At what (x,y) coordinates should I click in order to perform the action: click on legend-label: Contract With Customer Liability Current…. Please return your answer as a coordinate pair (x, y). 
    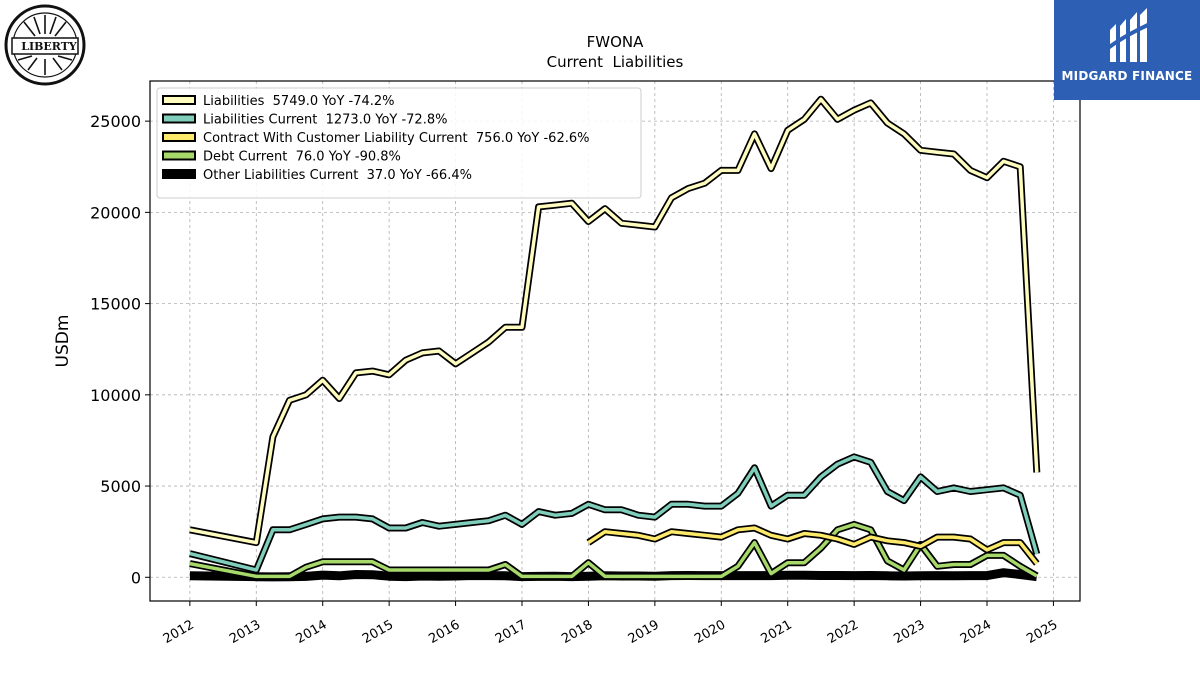
    Looking at the image, I should click on (396, 138).